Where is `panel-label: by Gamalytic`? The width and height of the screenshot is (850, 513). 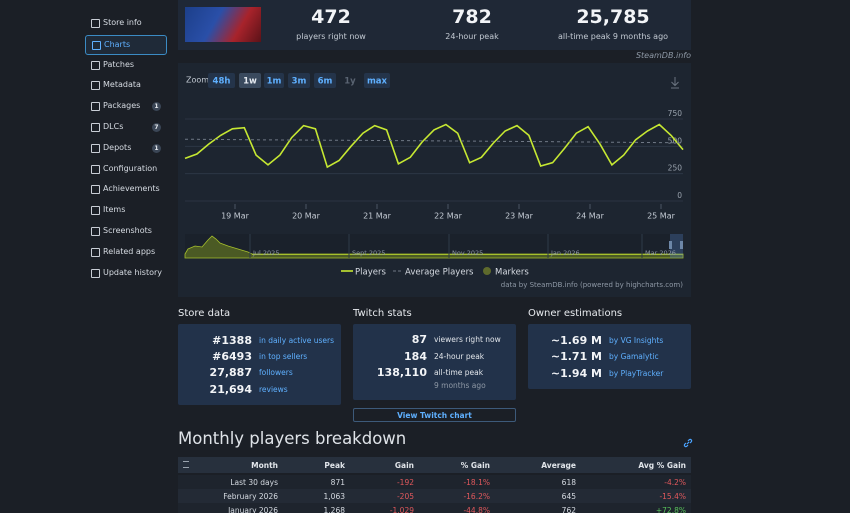 panel-label: by Gamalytic is located at coordinates (634, 356).